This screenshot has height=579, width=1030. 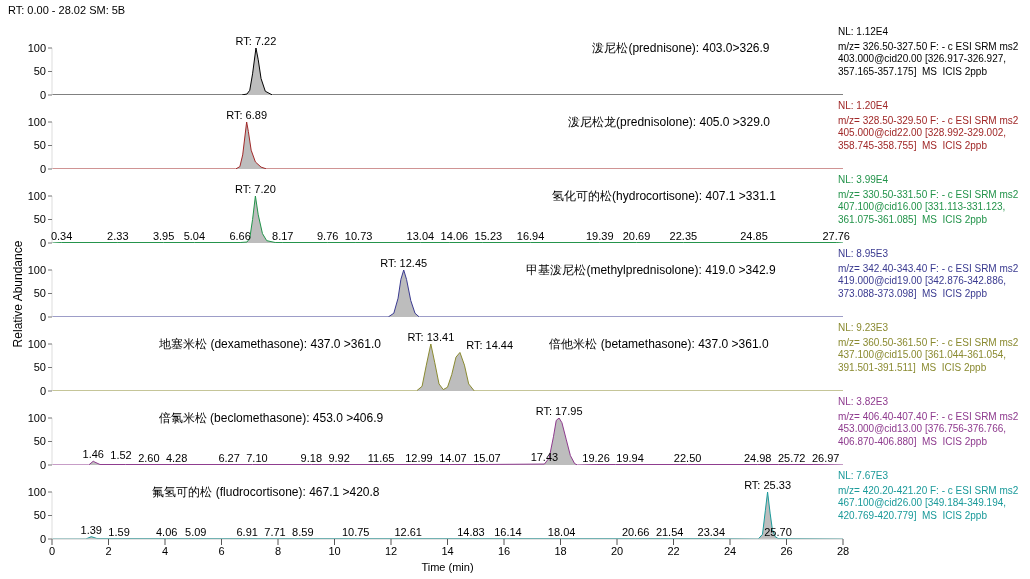 I want to click on x-tick-label: 4, so click(x=165, y=550).